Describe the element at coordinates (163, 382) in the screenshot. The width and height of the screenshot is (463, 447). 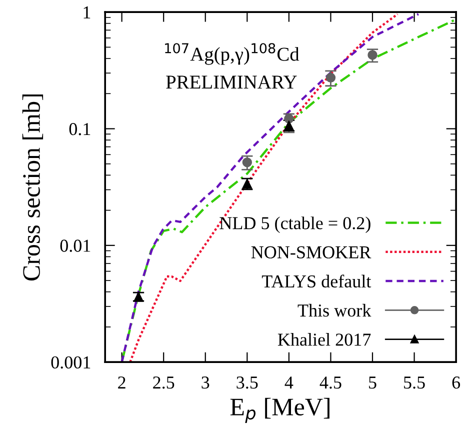
I see `x-tick-label: 2.5` at that location.